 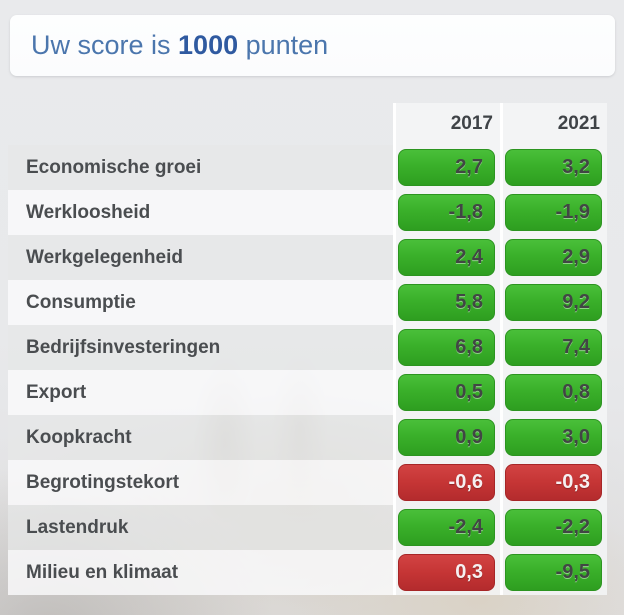 I want to click on row-label: Consumptie, so click(x=200, y=302).